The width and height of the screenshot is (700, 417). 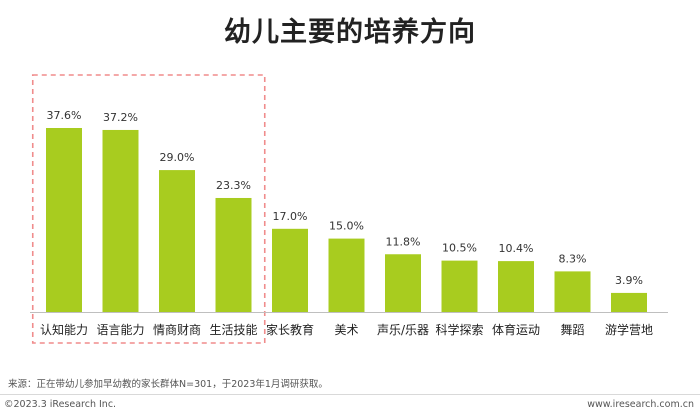 I want to click on data-label: 37.6%, so click(x=64, y=115).